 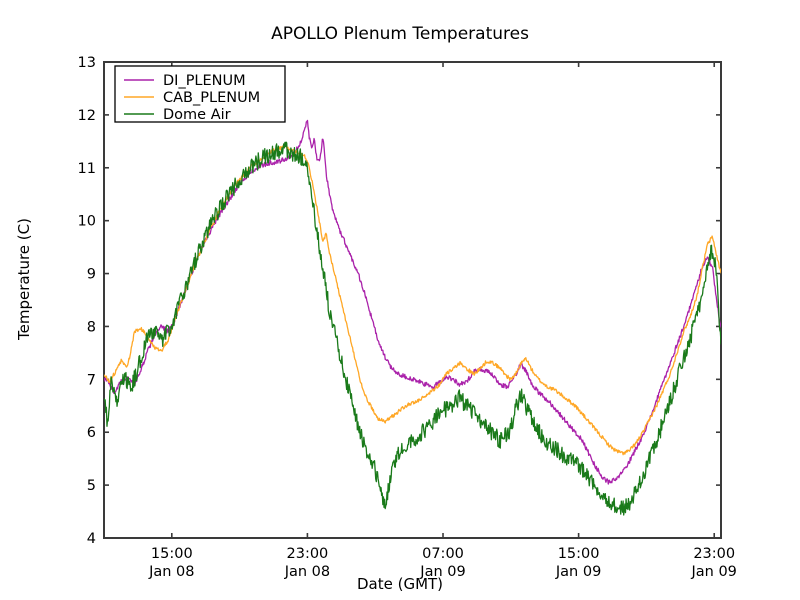 What do you see at coordinates (204, 81) in the screenshot?
I see `legend-label-0: DI_PLENUM` at bounding box center [204, 81].